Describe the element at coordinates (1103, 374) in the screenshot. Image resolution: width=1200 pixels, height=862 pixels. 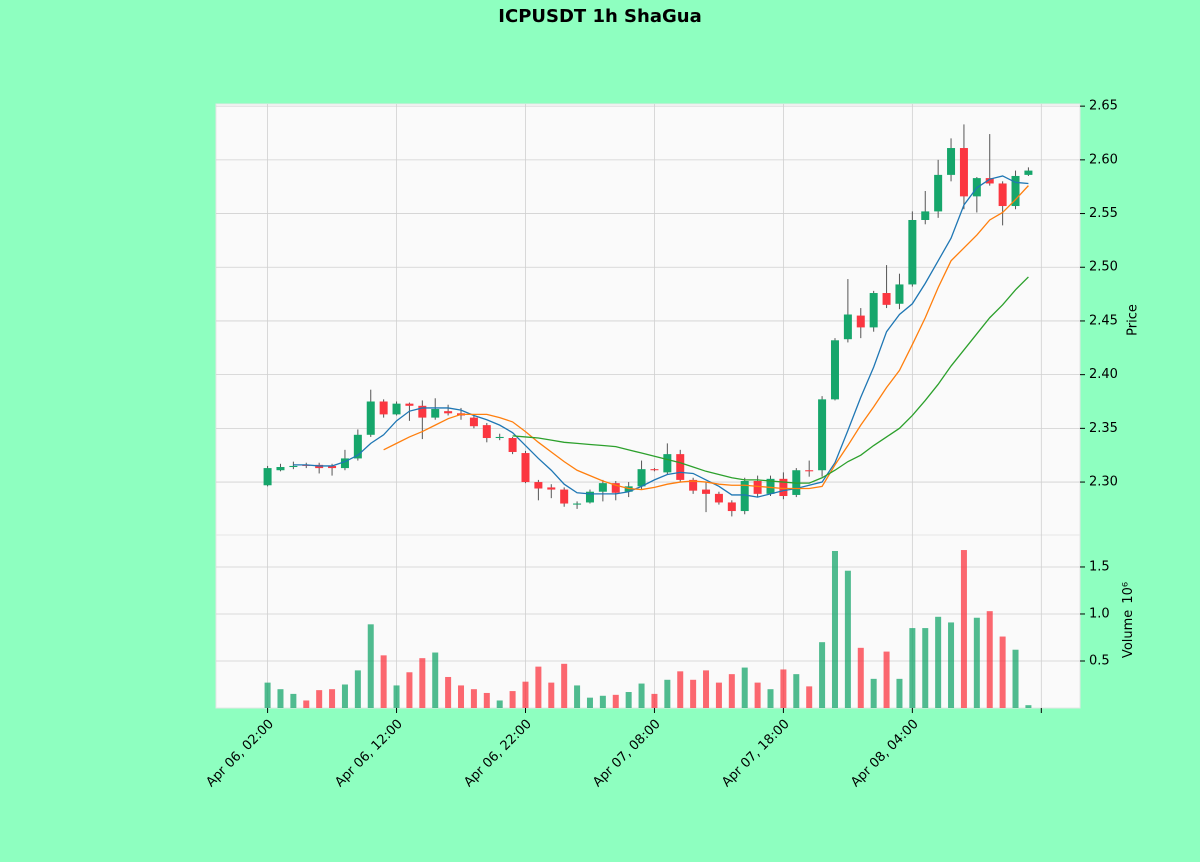
I see `y-tick-label: 2.40` at that location.